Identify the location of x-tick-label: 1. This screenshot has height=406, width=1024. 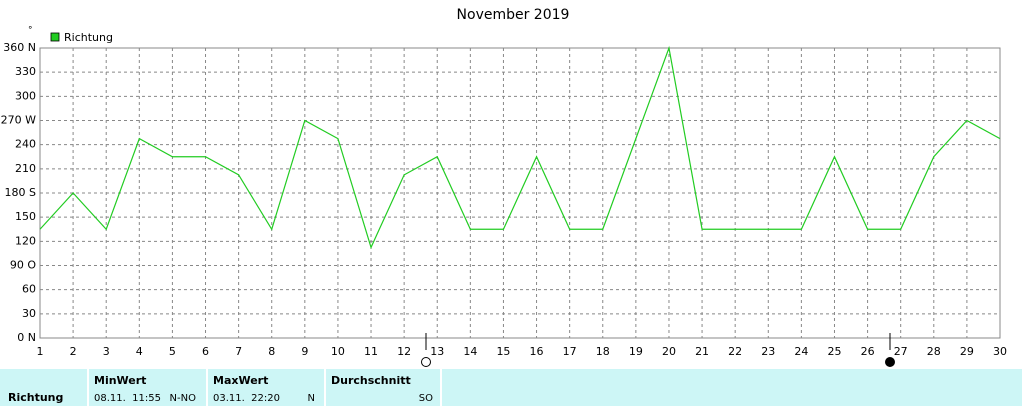
(40, 351).